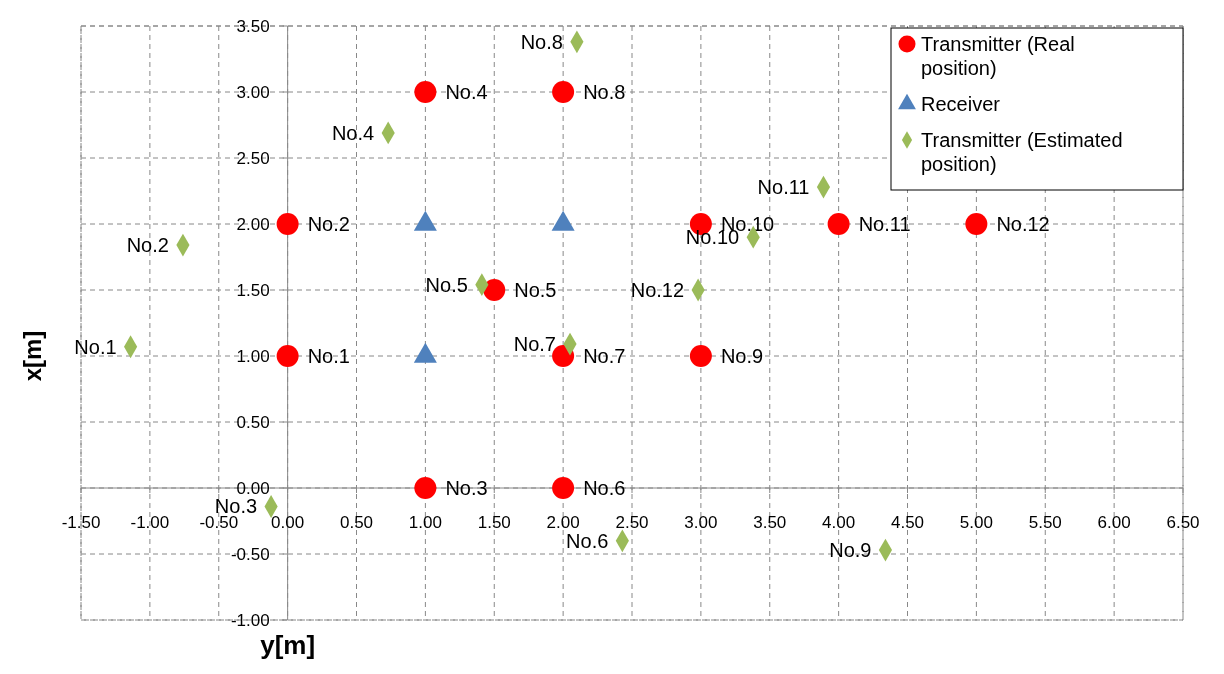 This screenshot has height=674, width=1224. I want to click on x-tick-label: 0.50, so click(356, 522).